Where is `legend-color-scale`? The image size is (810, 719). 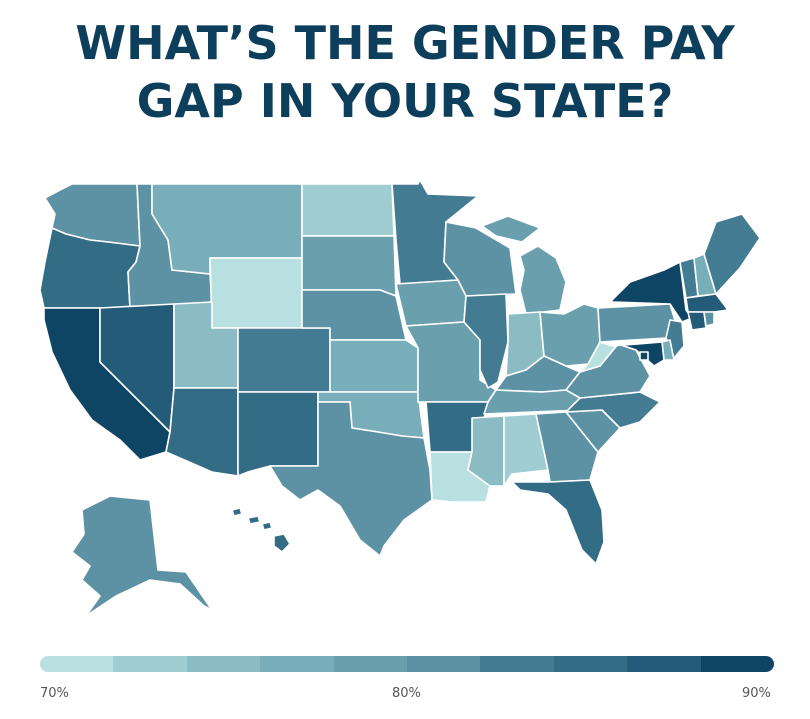 legend-color-scale is located at coordinates (407, 664).